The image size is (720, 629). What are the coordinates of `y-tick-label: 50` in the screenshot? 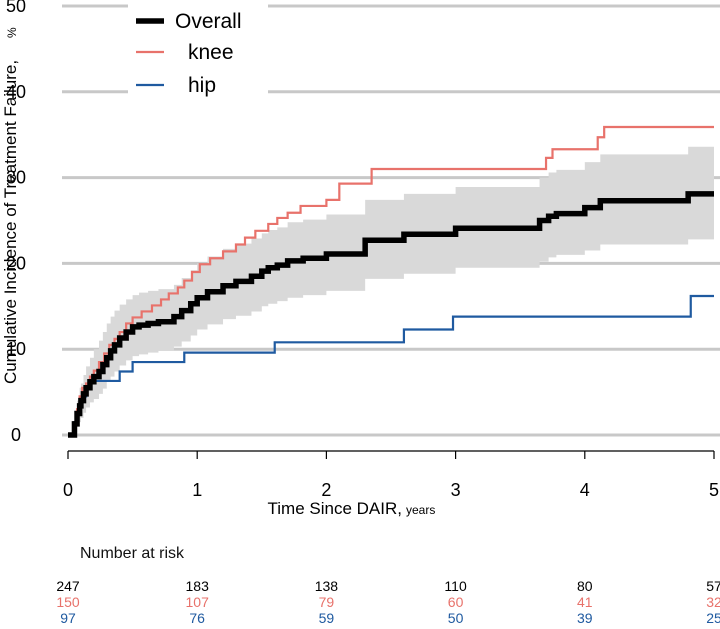 It's located at (16, 8).